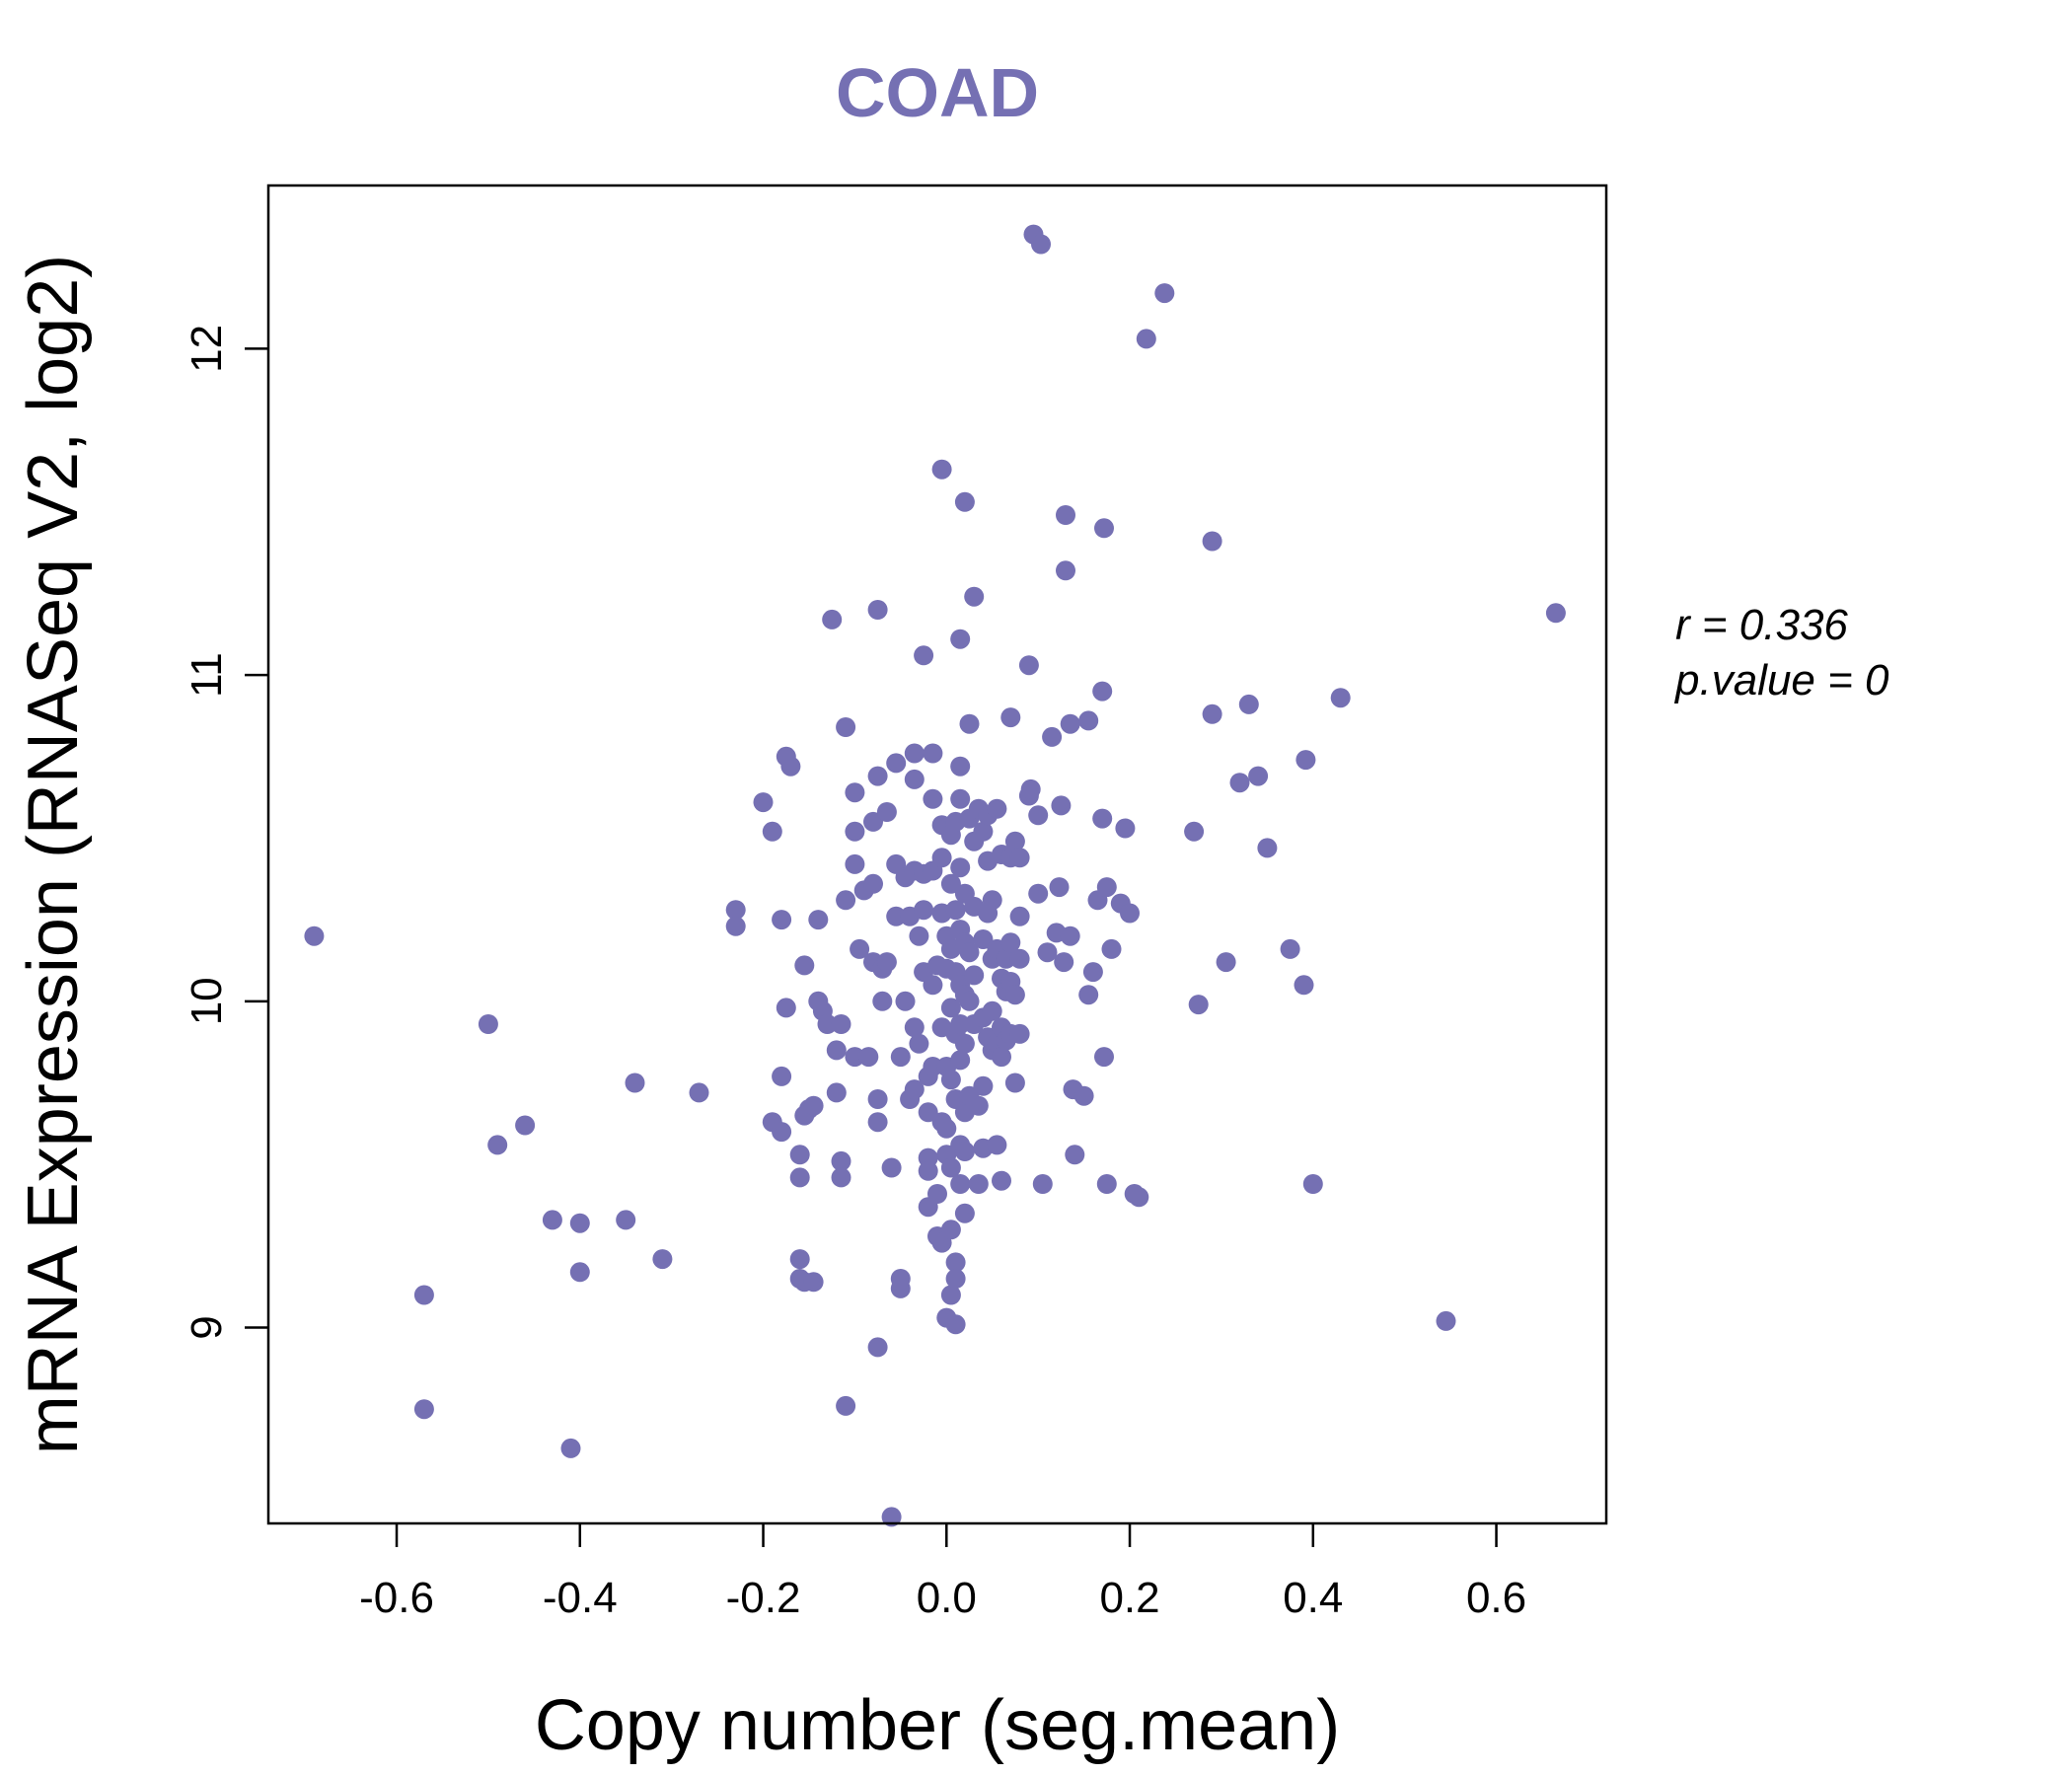  What do you see at coordinates (764, 1598) in the screenshot?
I see `x-tick-label: -0.2` at bounding box center [764, 1598].